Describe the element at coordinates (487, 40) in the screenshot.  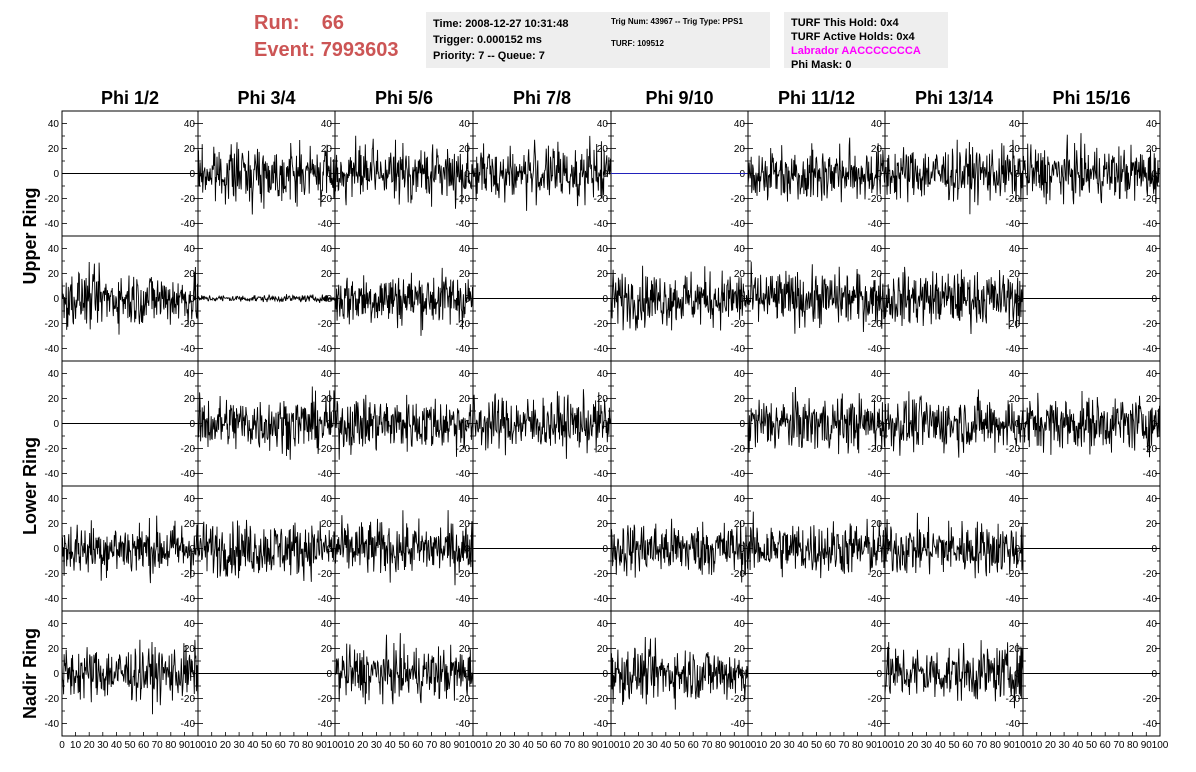
I see `trigger-text: Trigger: 0.000152 ms` at that location.